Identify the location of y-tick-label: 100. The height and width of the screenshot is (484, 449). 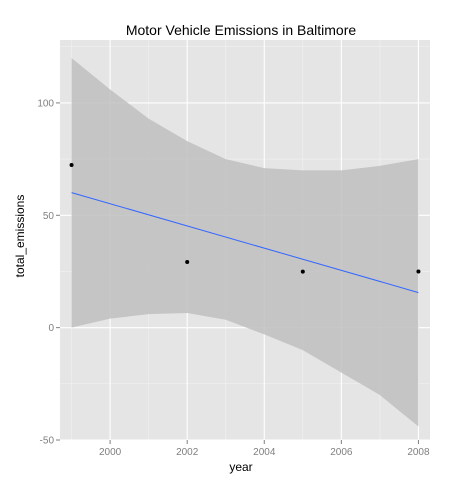
(45, 103).